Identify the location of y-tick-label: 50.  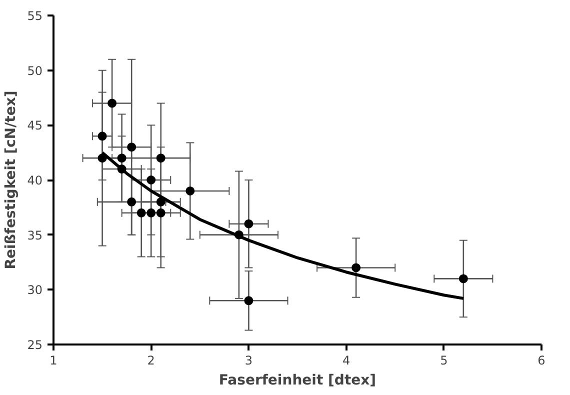
(35, 71).